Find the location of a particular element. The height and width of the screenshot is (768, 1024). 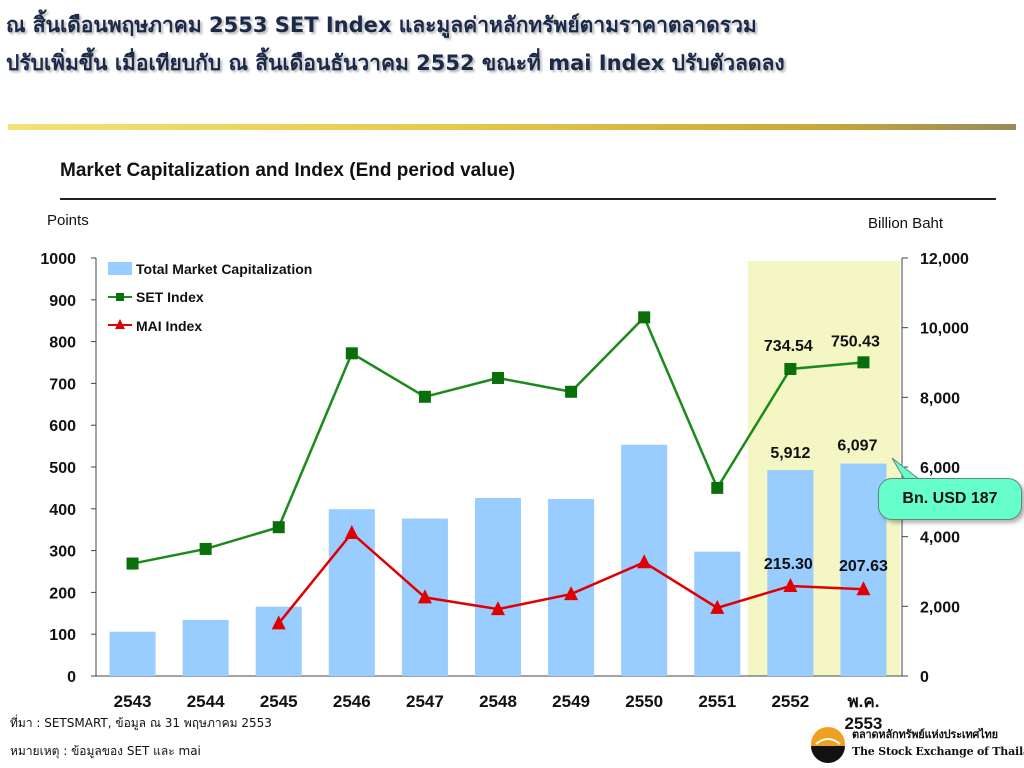

x-tick-label: 2551 is located at coordinates (717, 701).